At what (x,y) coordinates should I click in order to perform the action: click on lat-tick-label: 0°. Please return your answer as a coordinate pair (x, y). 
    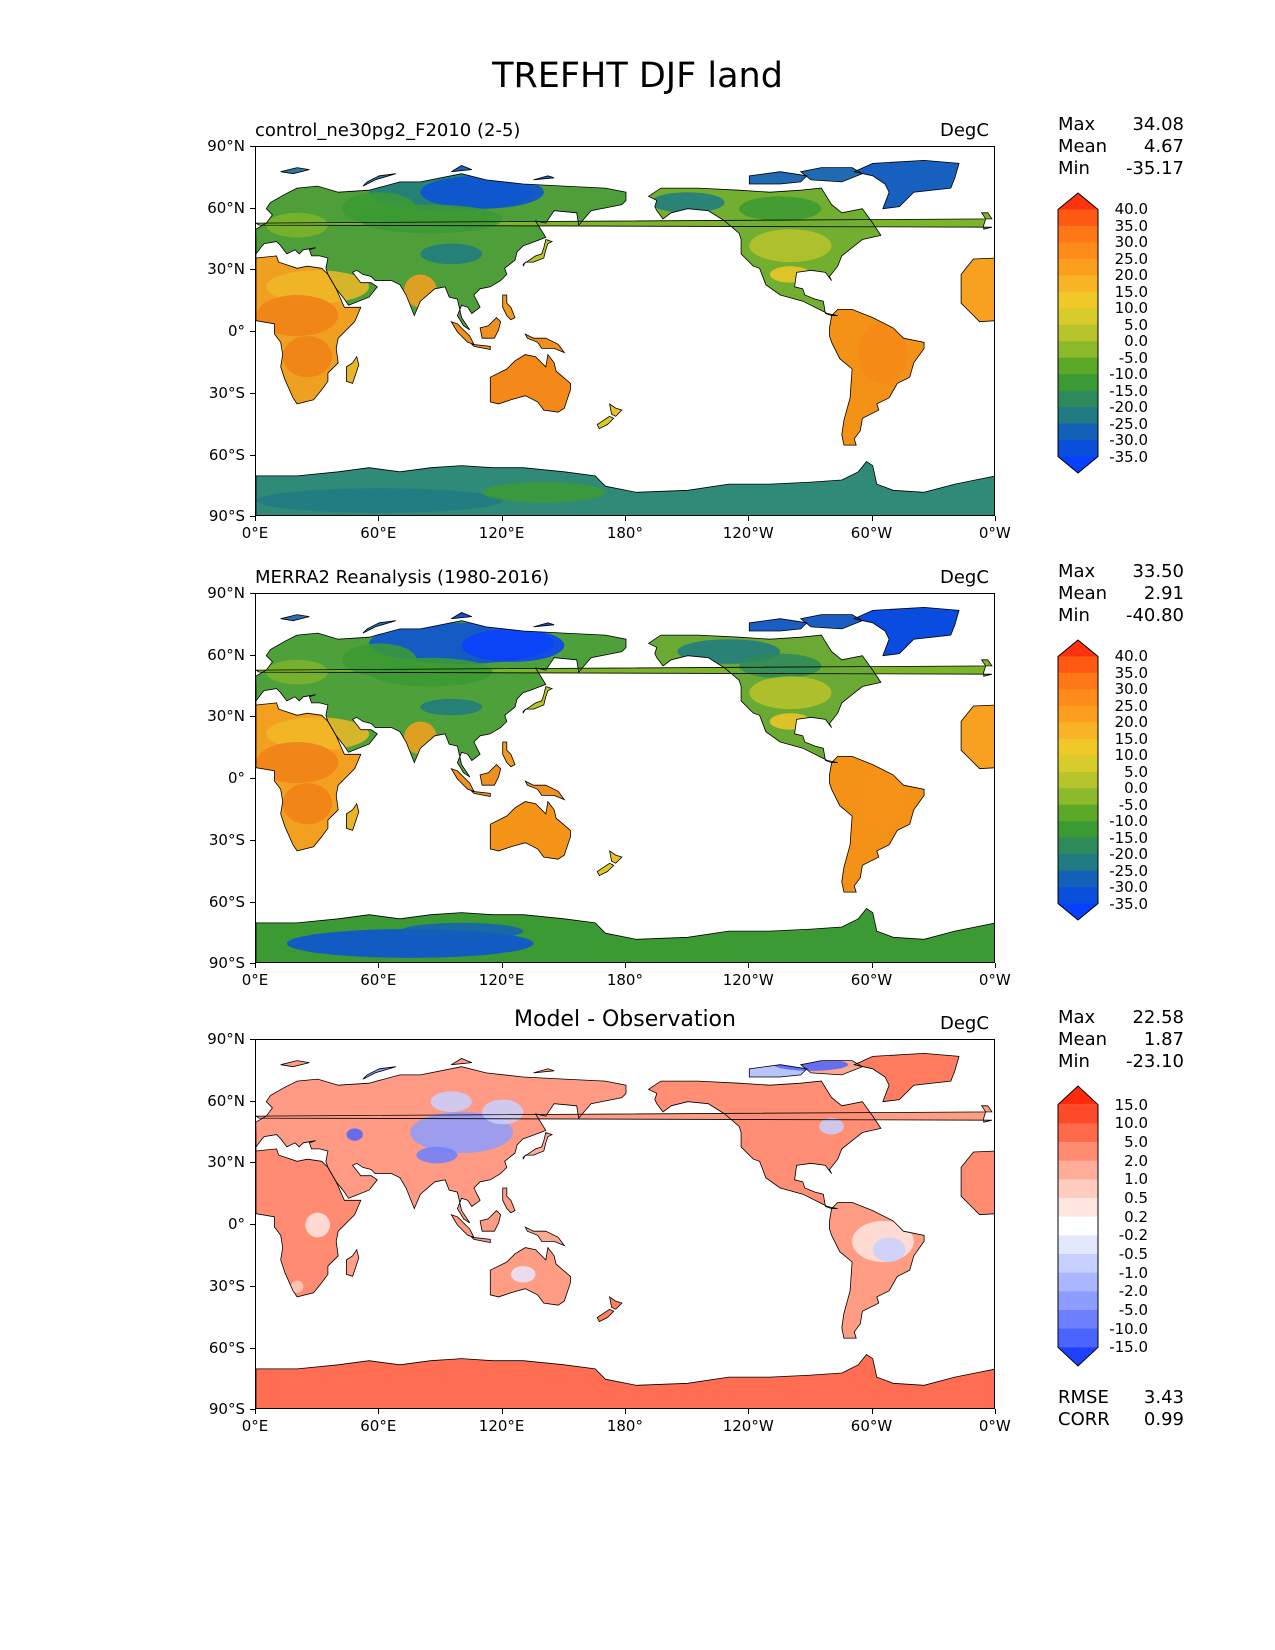
    Looking at the image, I should click on (236, 331).